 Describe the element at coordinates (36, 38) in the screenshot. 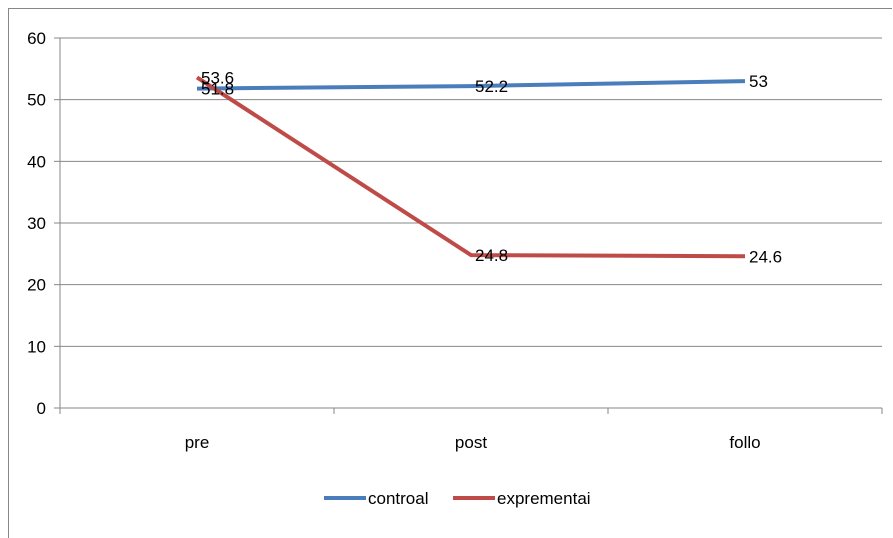

I see `y-tick-label: 60` at that location.